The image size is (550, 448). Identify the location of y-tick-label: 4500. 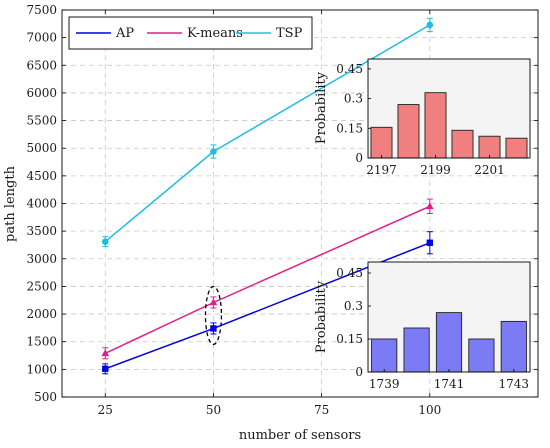
(41, 176).